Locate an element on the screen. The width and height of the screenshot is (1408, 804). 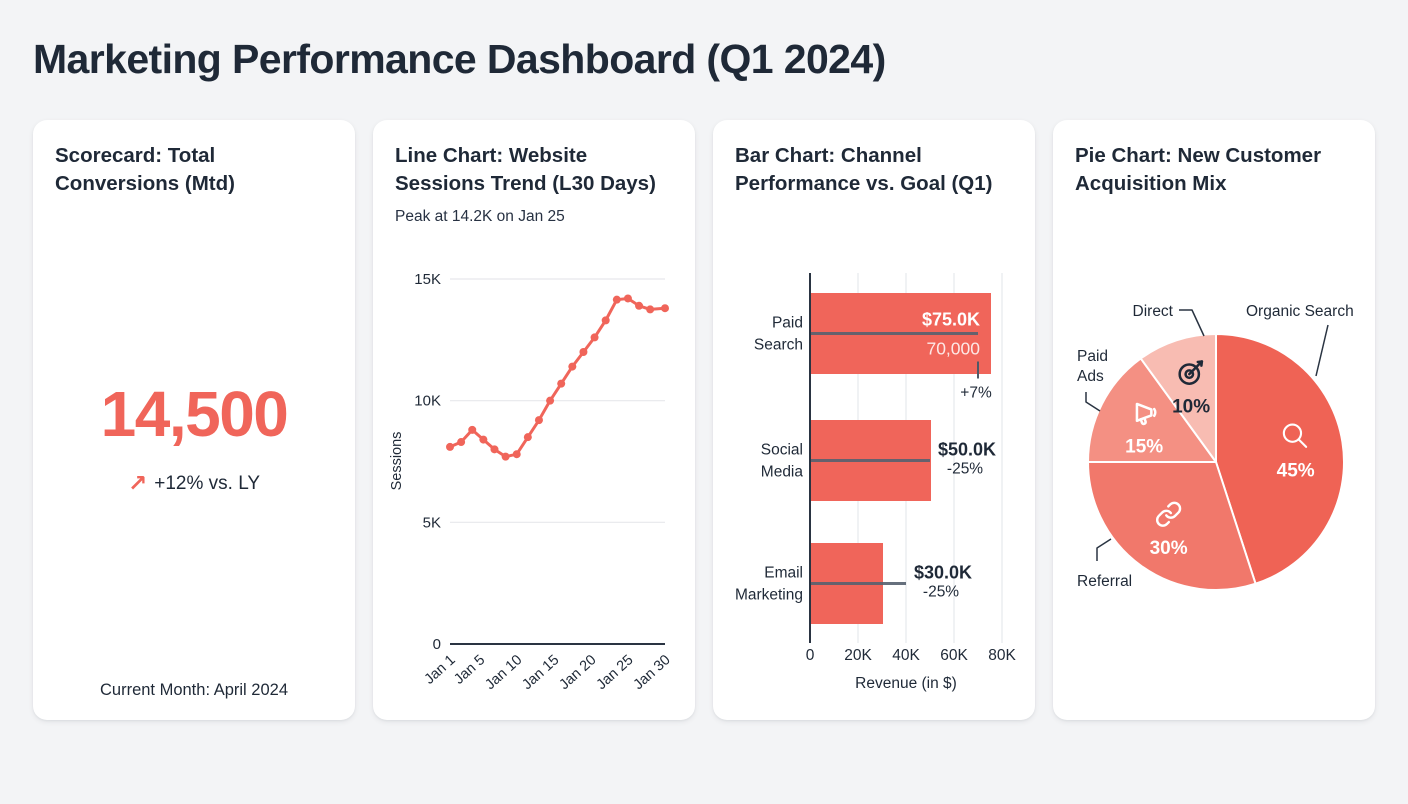
y-tick-label: 10K is located at coordinates (427, 401).